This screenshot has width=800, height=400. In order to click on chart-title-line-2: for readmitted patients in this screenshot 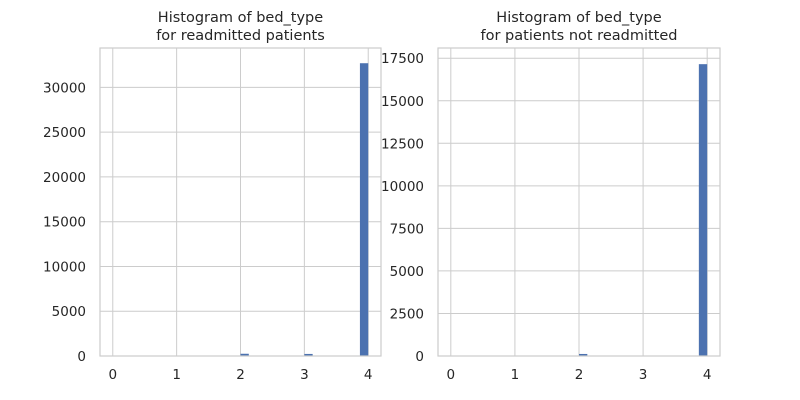, I will do `click(240, 36)`.